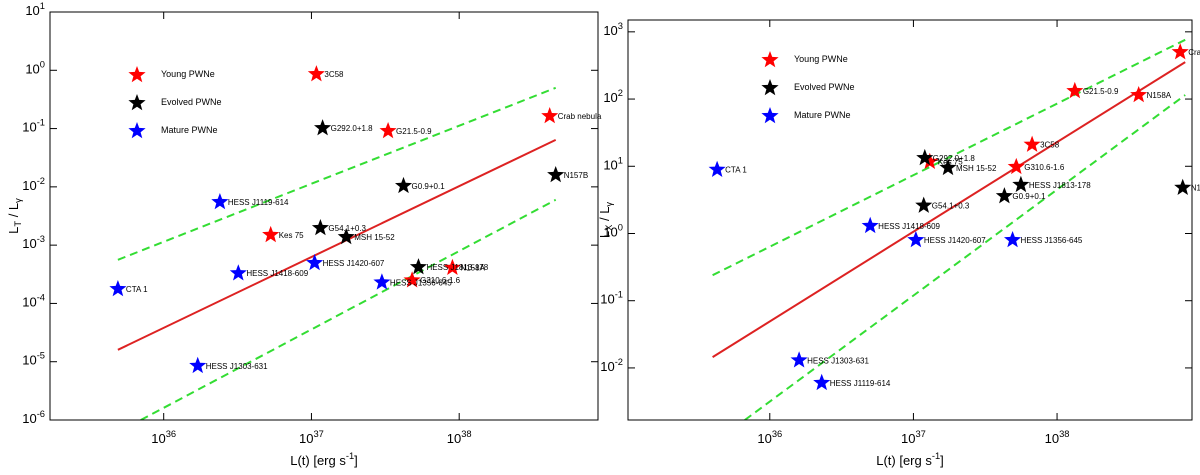  I want to click on x-tick-label: 1038, so click(1057, 437).